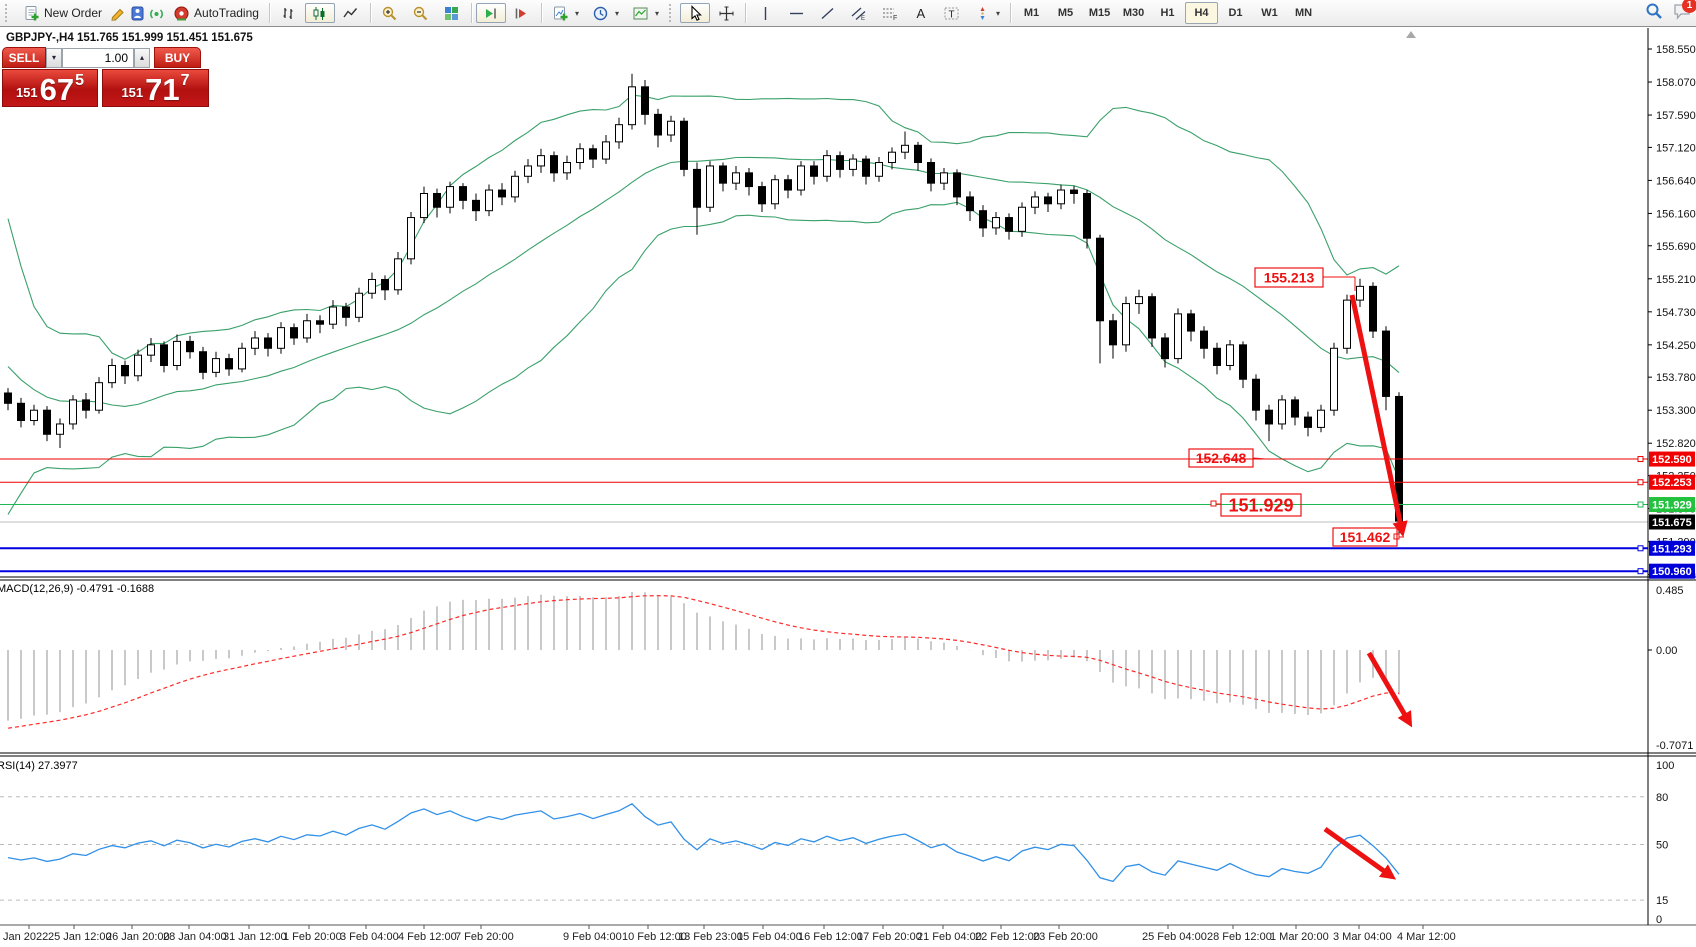 This screenshot has width=1696, height=947. Describe the element at coordinates (1662, 901) in the screenshot. I see `svg-text: 15` at that location.